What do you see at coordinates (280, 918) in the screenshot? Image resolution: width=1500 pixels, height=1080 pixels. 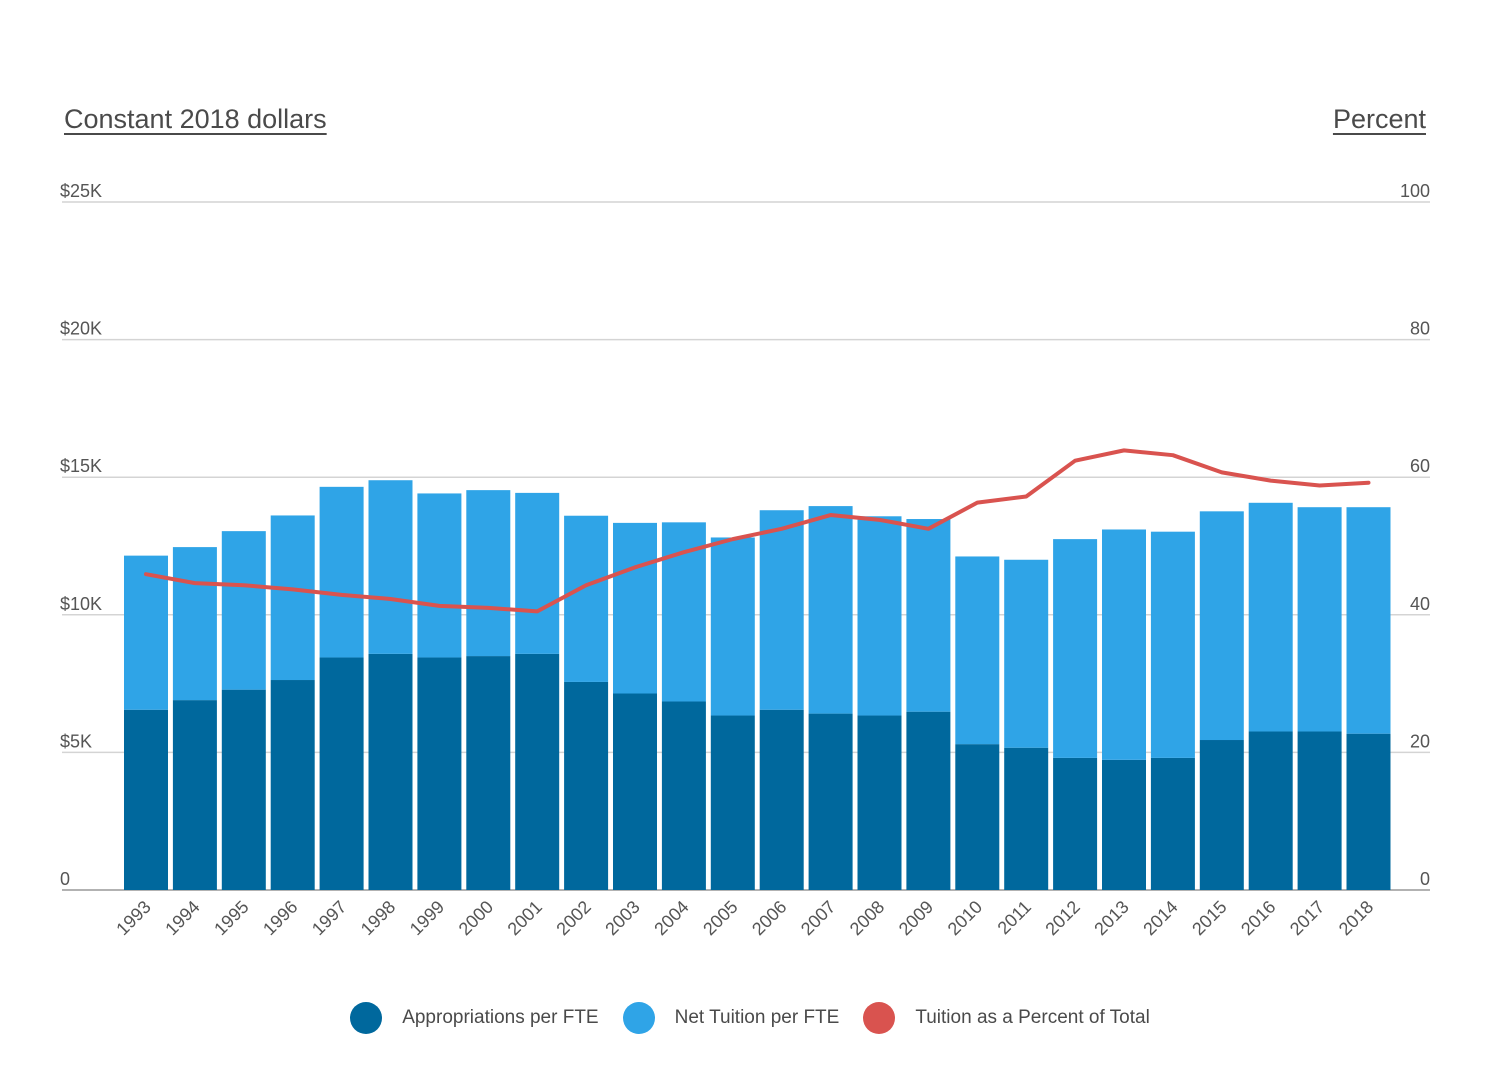 I see `x-tick-label: 1996` at bounding box center [280, 918].